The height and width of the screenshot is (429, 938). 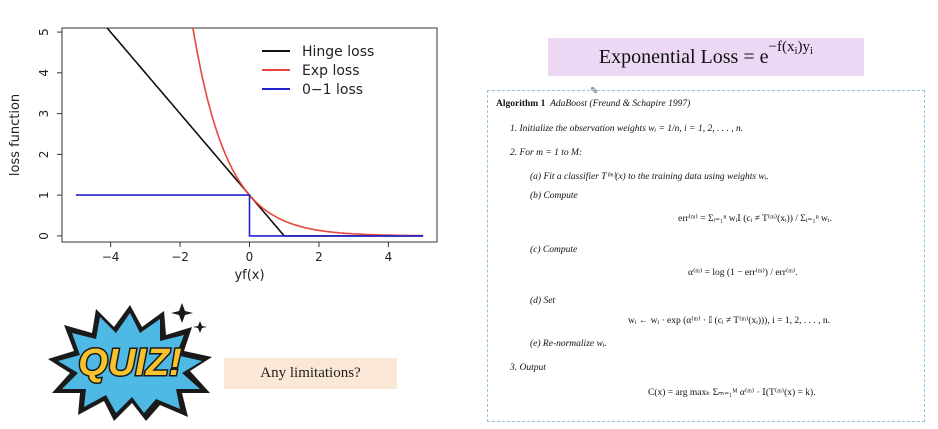 I want to click on algorithm-step-c: (c) Compute, so click(x=554, y=250).